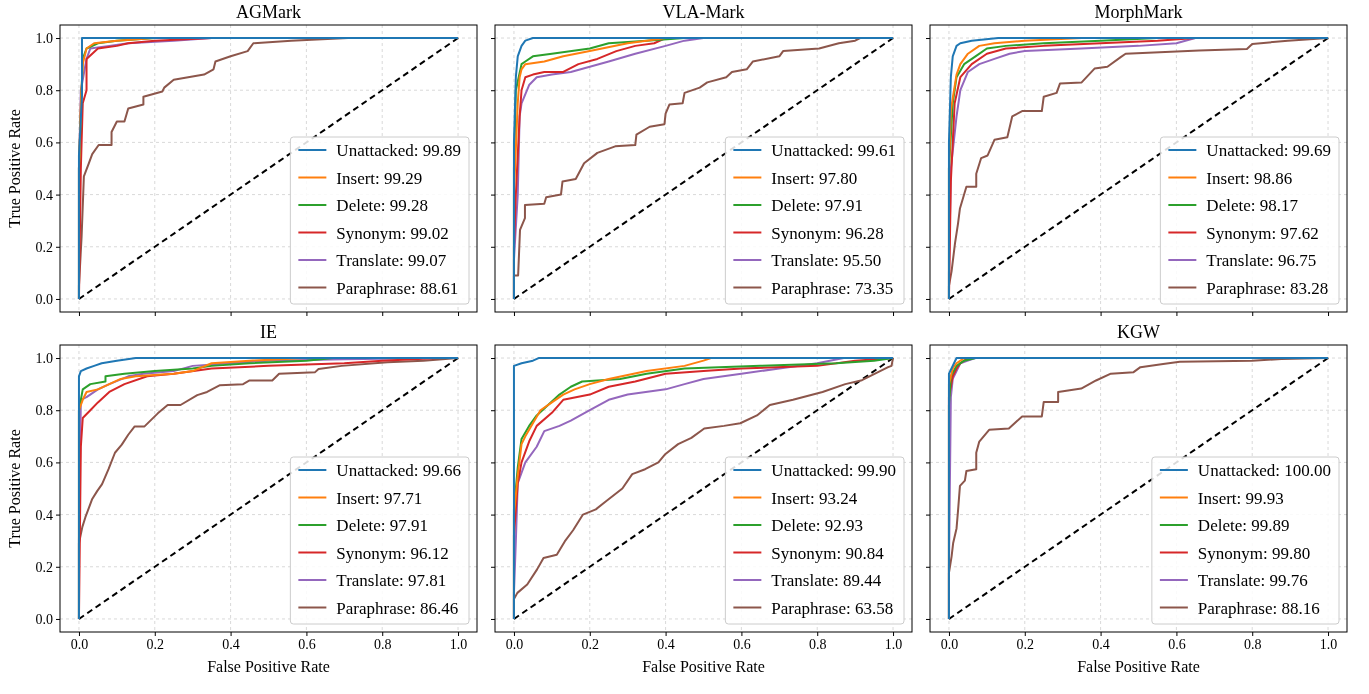  I want to click on legend-label: Delete: 99.28, so click(382, 205).